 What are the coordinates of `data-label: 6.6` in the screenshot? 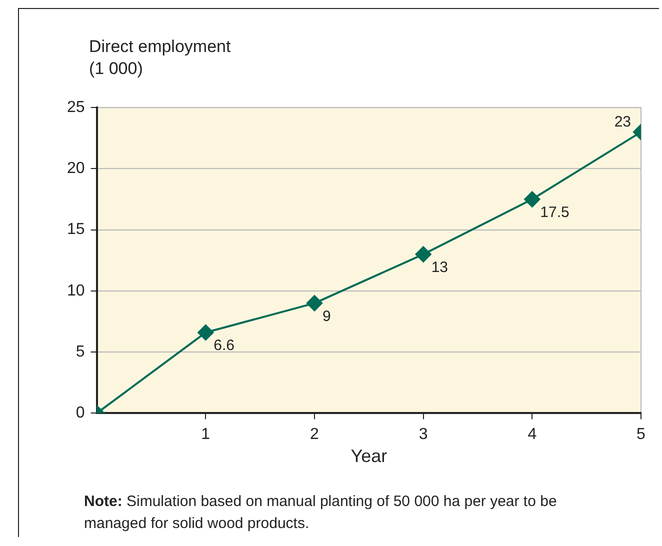 It's located at (224, 345).